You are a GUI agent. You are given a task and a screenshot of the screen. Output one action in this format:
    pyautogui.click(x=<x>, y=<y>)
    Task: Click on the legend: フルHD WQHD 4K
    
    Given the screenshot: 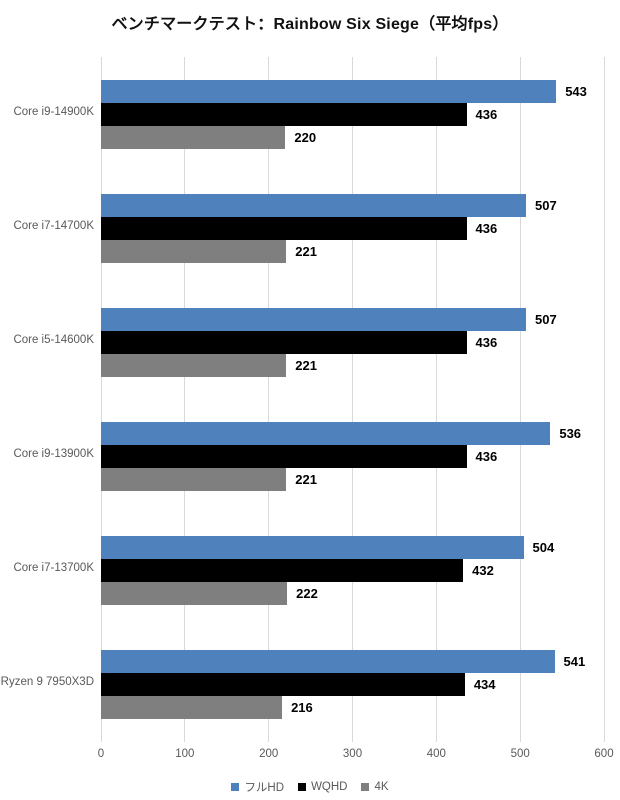 What is the action you would take?
    pyautogui.click(x=310, y=787)
    